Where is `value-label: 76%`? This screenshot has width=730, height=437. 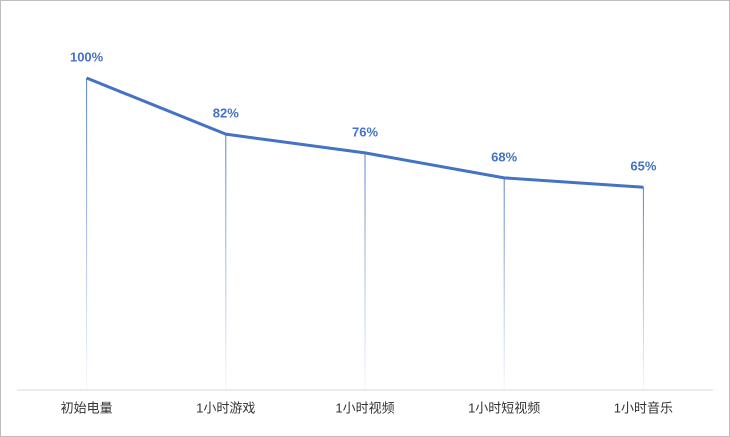
value-label: 76% is located at coordinates (365, 131).